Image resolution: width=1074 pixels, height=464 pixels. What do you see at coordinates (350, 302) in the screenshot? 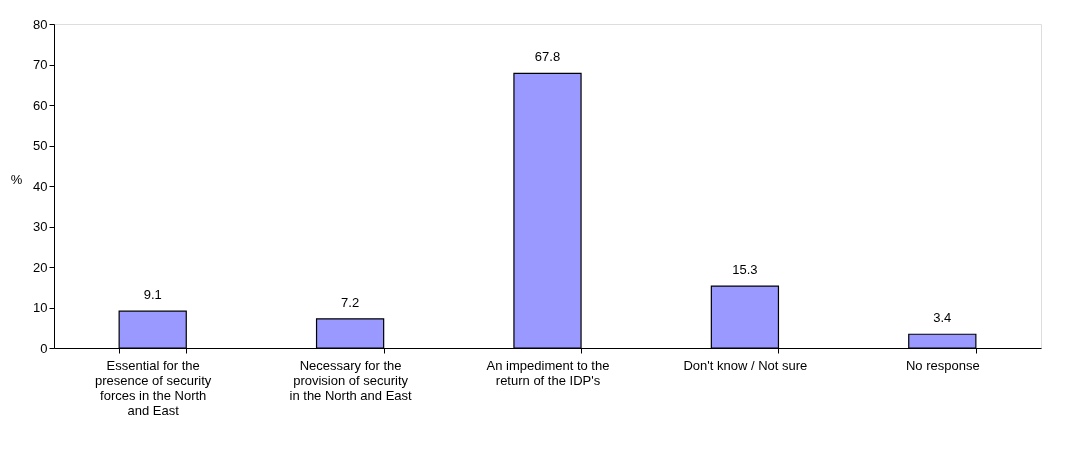
I see `data-label: 7.2` at bounding box center [350, 302].